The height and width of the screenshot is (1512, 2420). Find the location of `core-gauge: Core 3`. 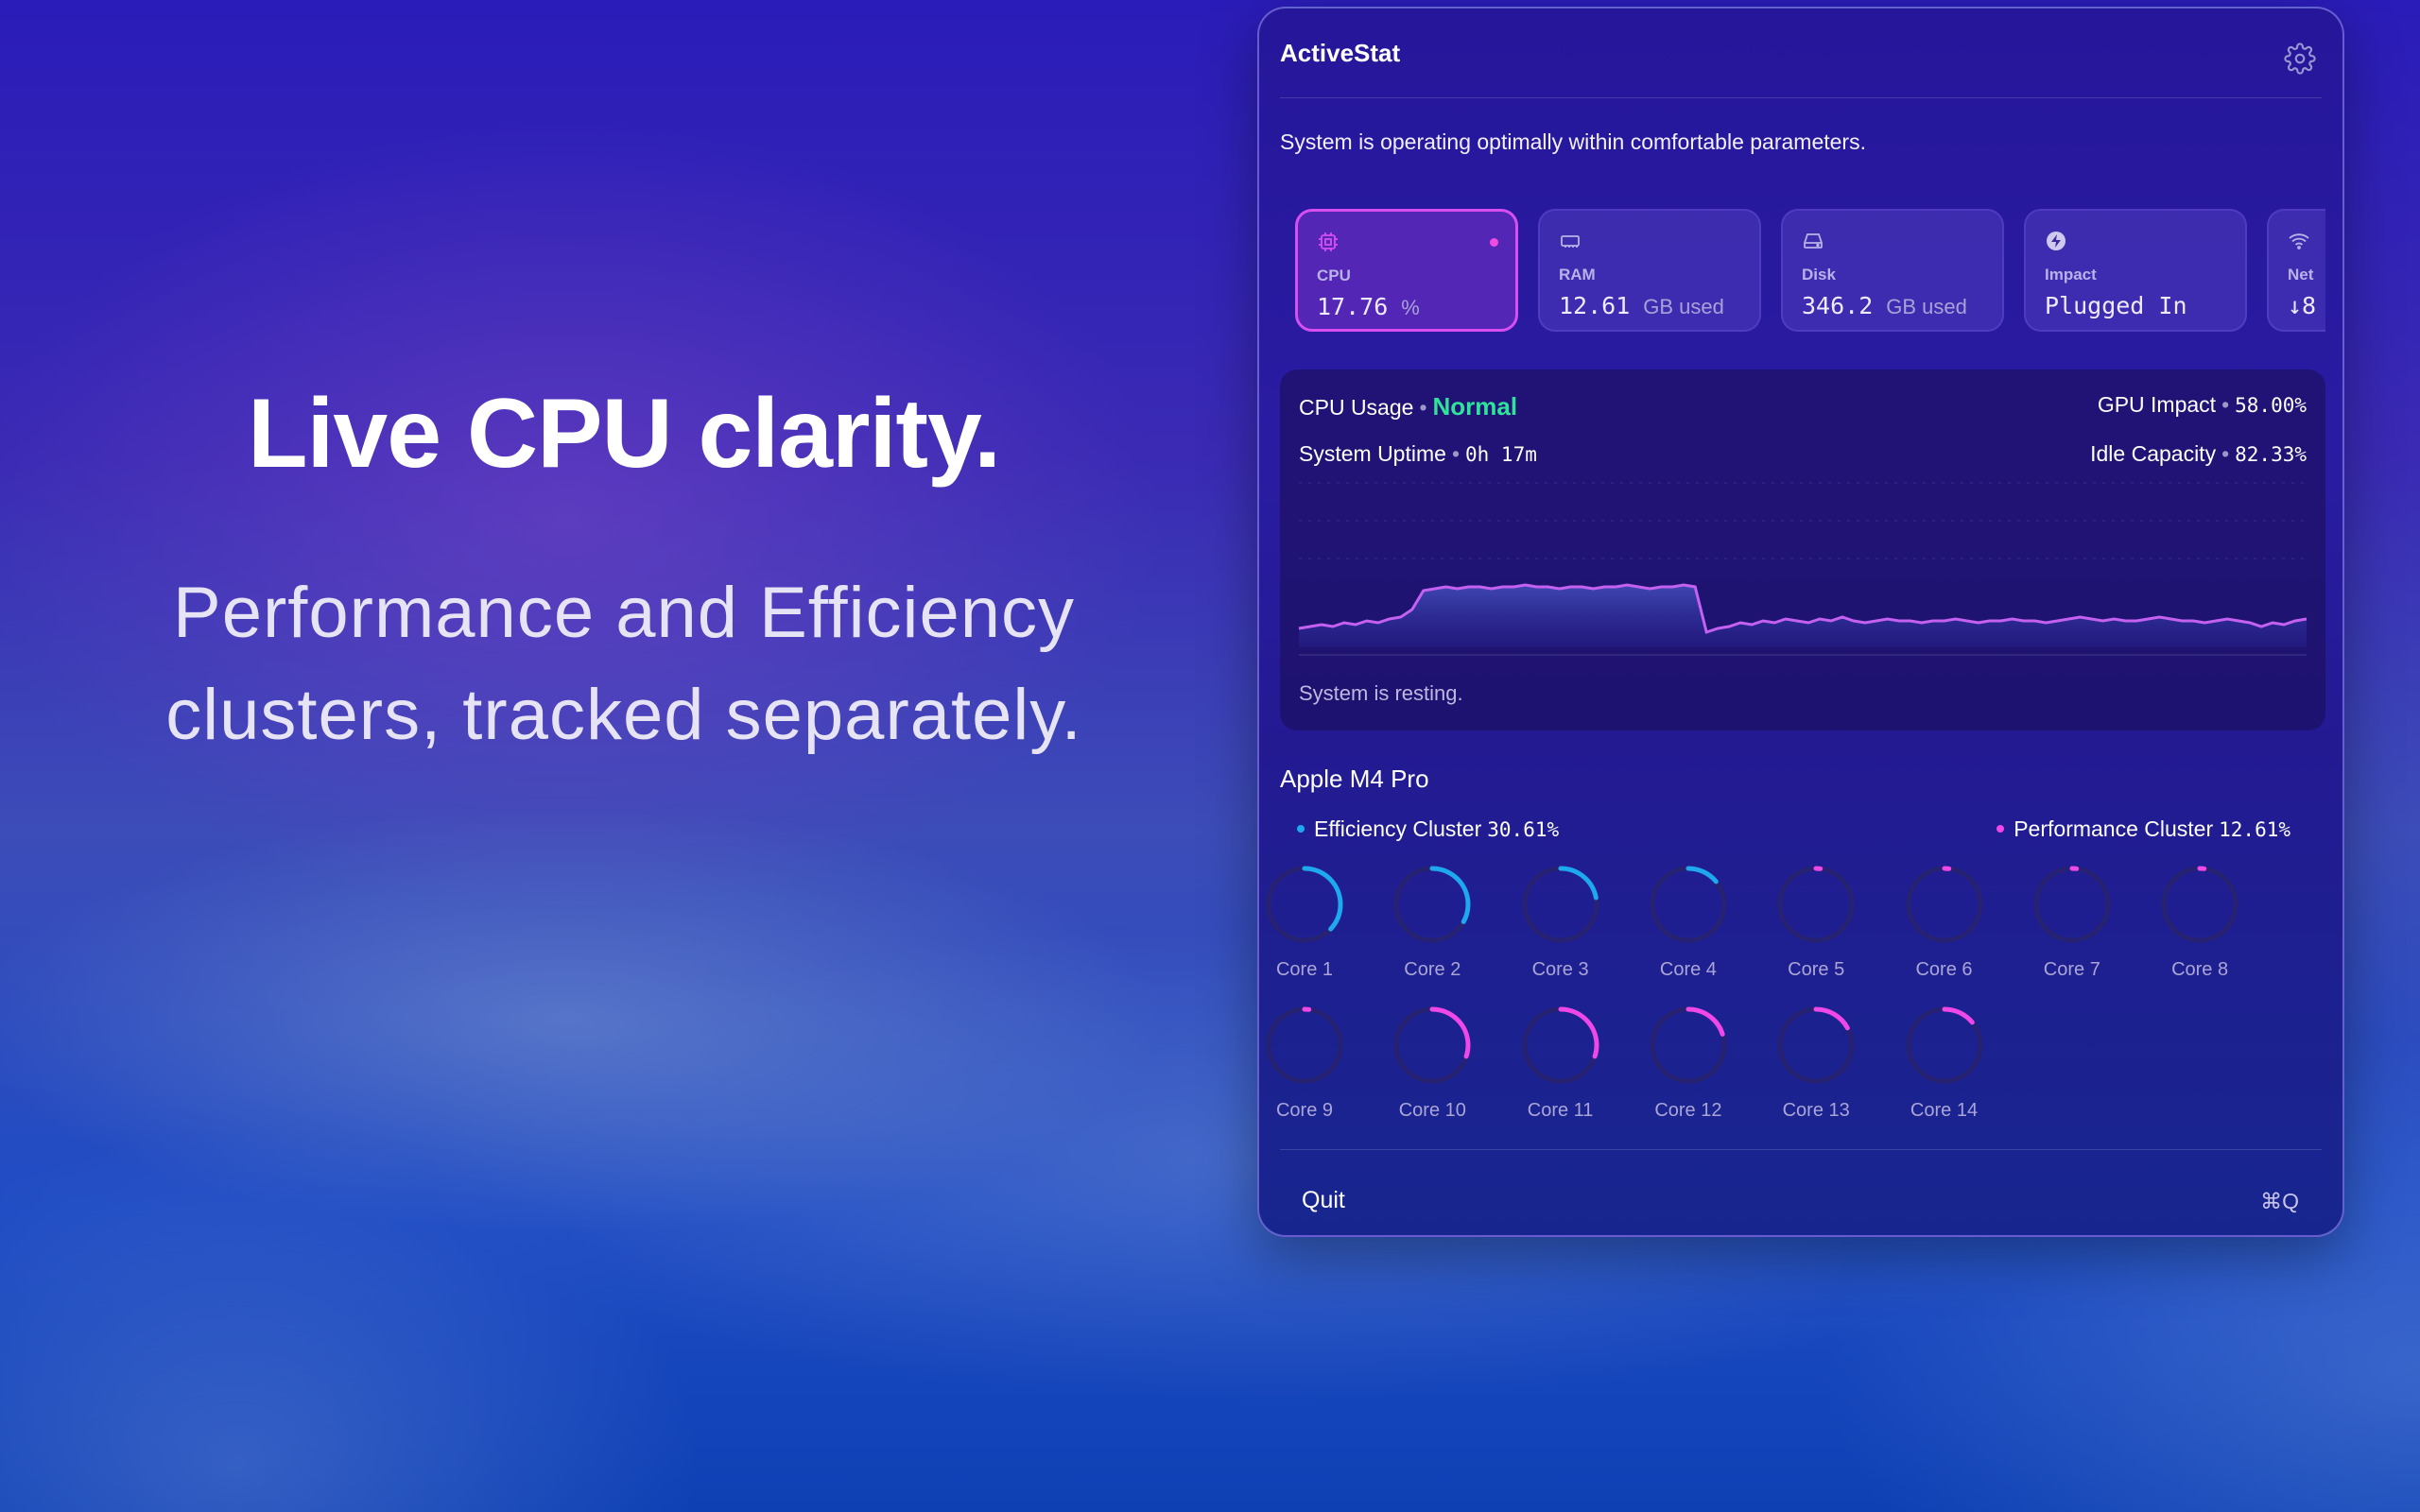

core-gauge: Core 3 is located at coordinates (1560, 926).